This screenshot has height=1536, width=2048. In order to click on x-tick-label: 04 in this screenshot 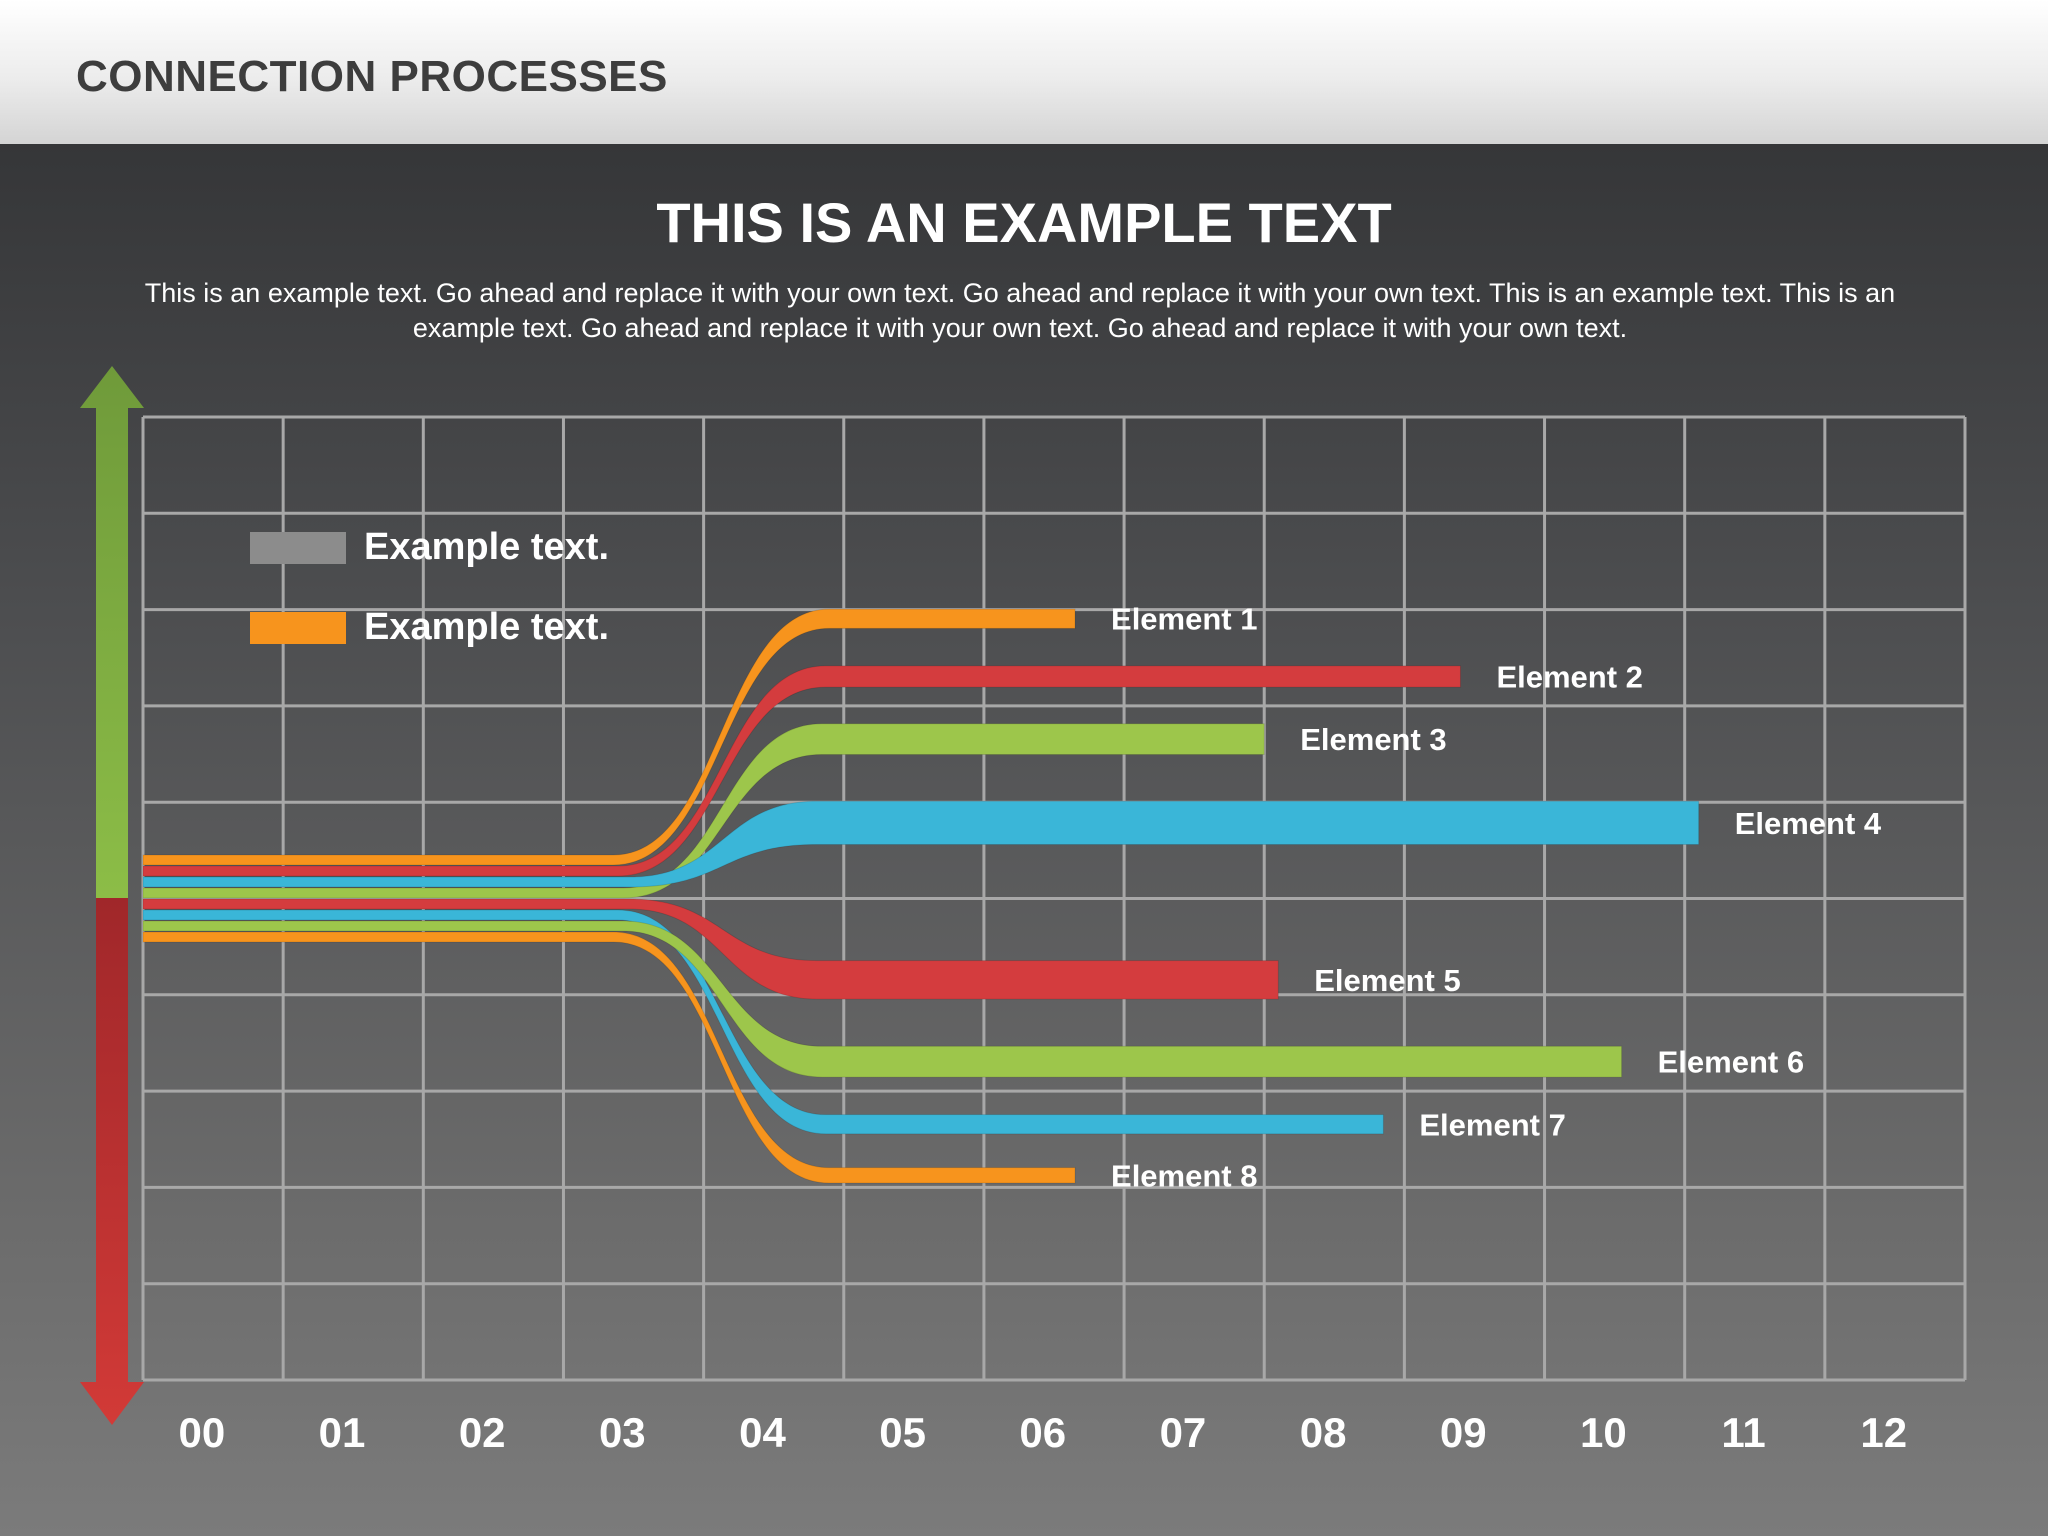, I will do `click(762, 1432)`.